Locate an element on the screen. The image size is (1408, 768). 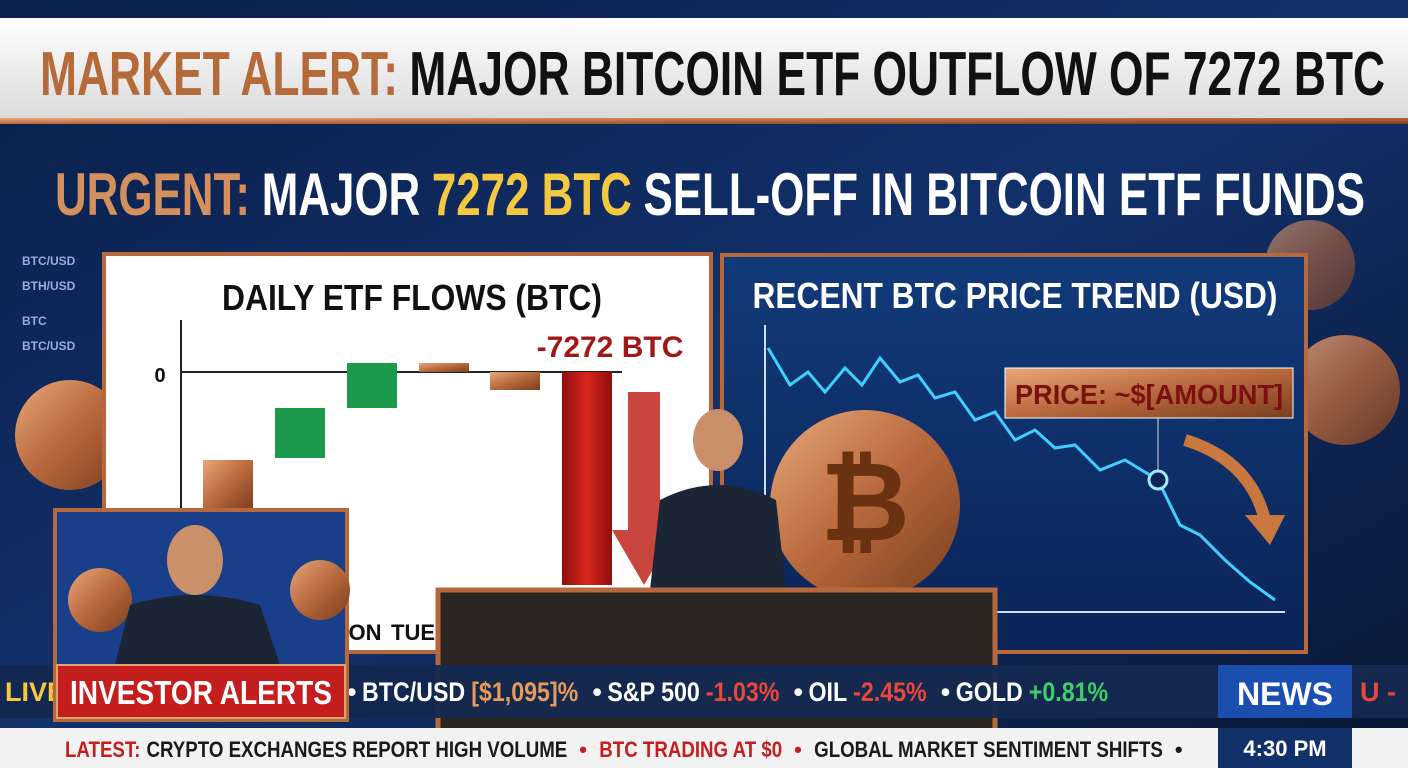
crawl-label: LATEST: is located at coordinates (102, 749).